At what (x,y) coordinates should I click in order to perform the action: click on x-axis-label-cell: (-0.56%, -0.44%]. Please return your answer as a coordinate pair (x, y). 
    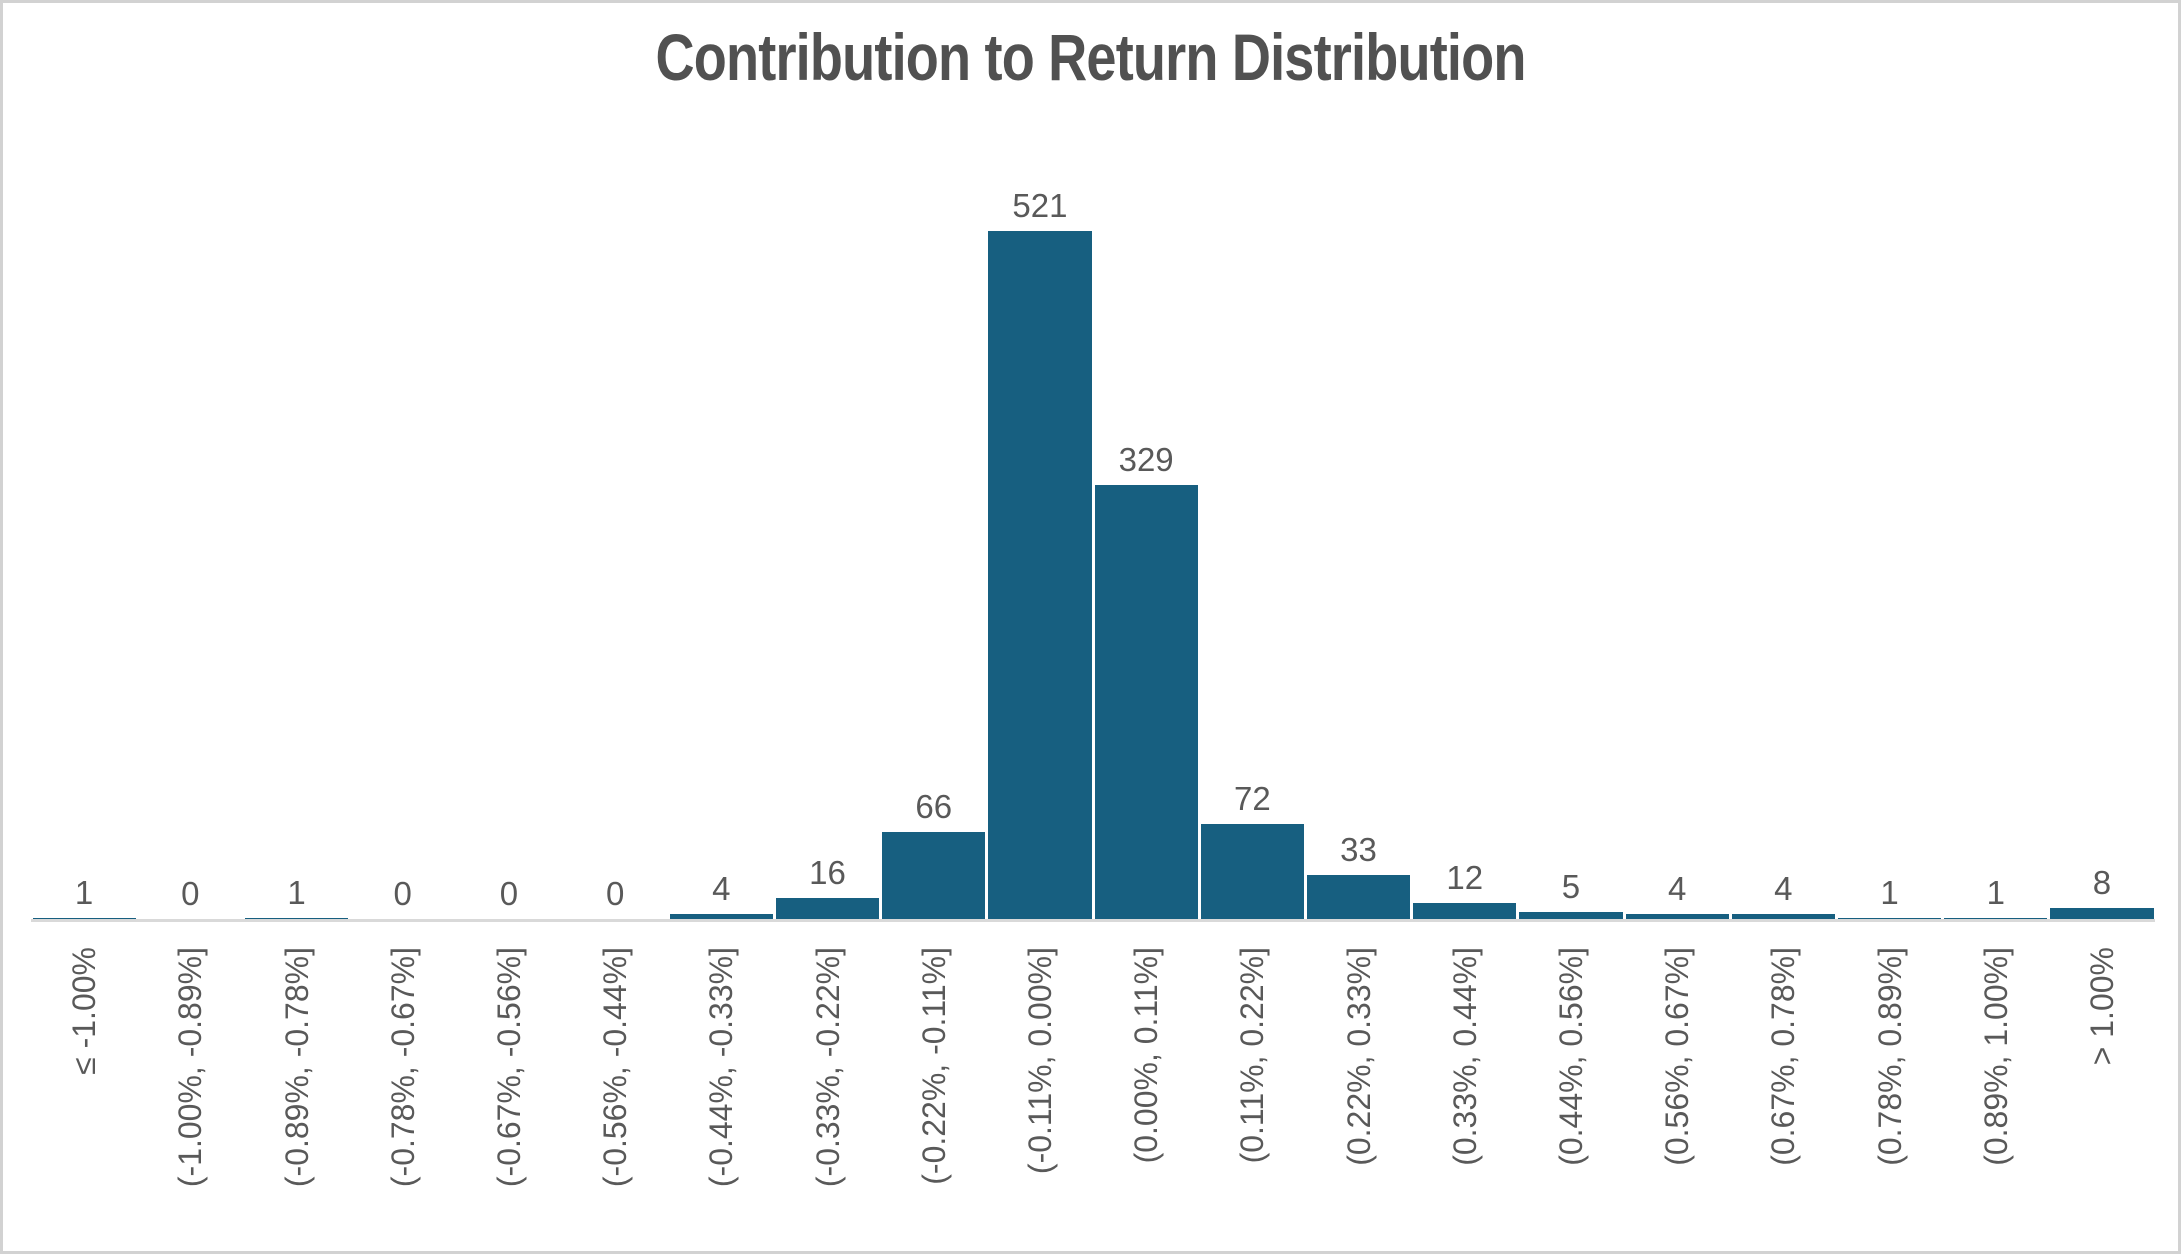
    Looking at the image, I should click on (615, 1099).